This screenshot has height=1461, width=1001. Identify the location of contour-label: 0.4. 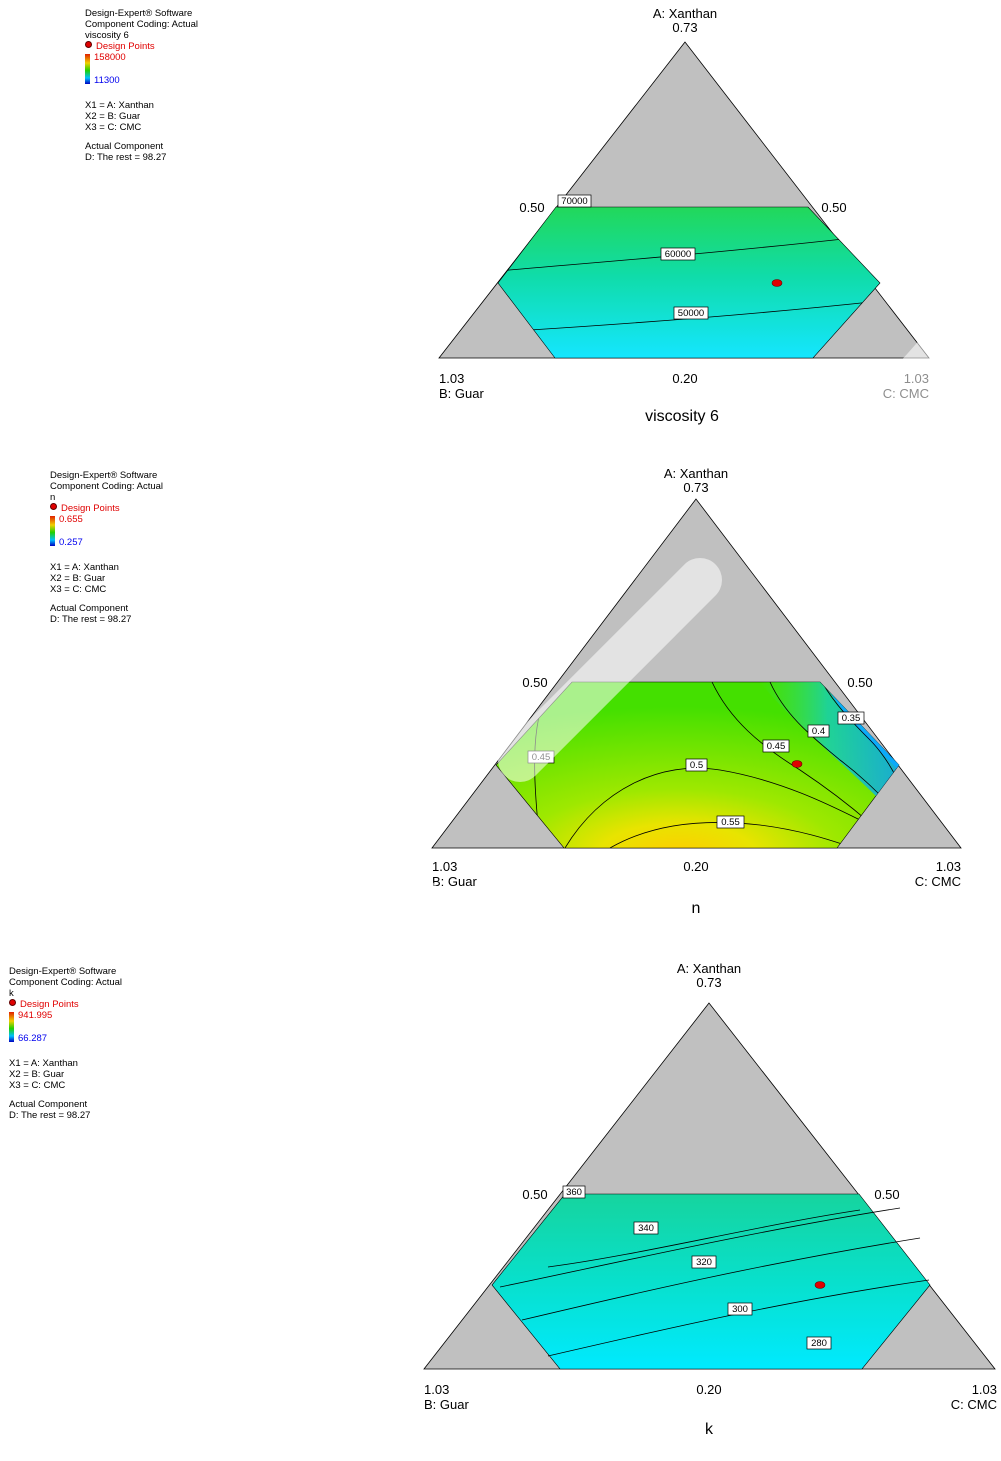
(818, 731).